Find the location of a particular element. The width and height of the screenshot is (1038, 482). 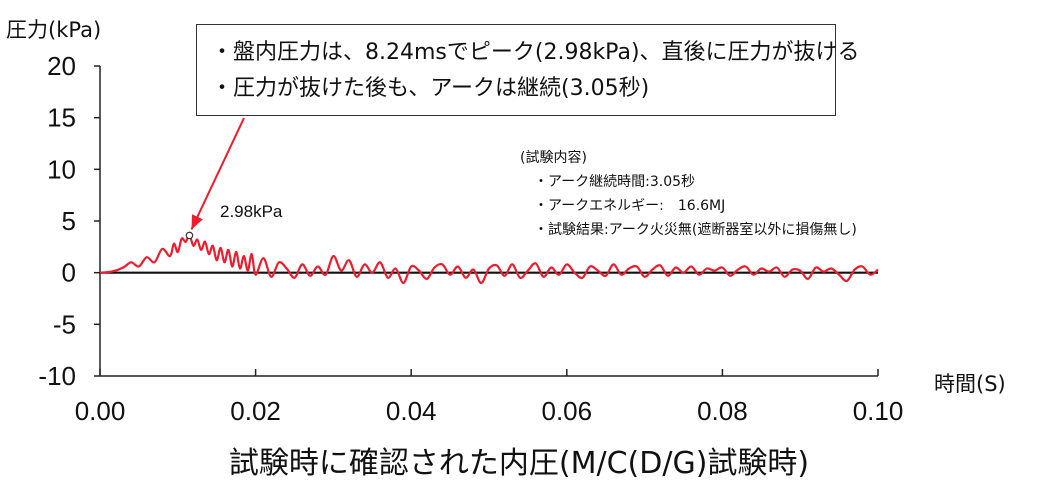

condition-item: ・アーク継続時間:3.05秒 is located at coordinates (615, 182).